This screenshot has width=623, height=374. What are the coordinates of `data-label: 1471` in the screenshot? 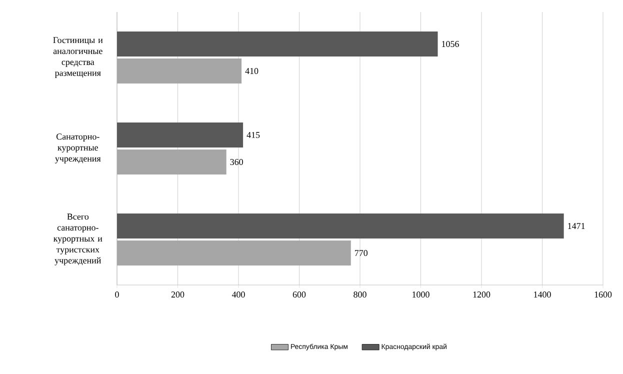 It's located at (576, 226).